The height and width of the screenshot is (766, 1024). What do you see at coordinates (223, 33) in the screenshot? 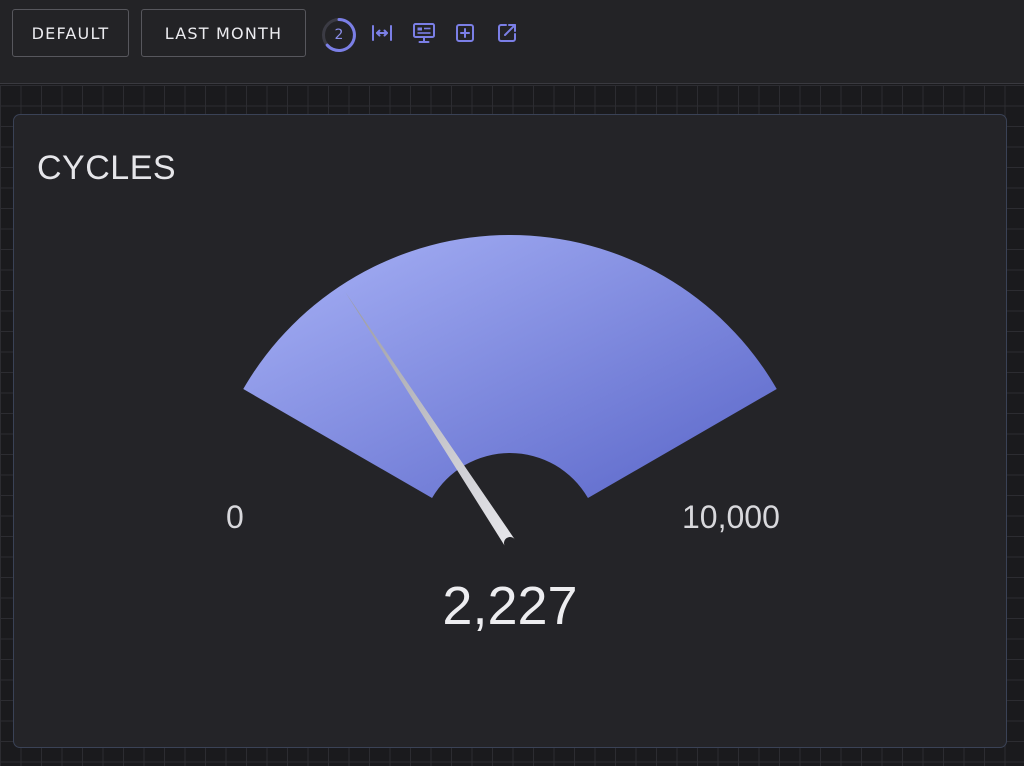
I see `time-range-button: LAST MONTH` at bounding box center [223, 33].